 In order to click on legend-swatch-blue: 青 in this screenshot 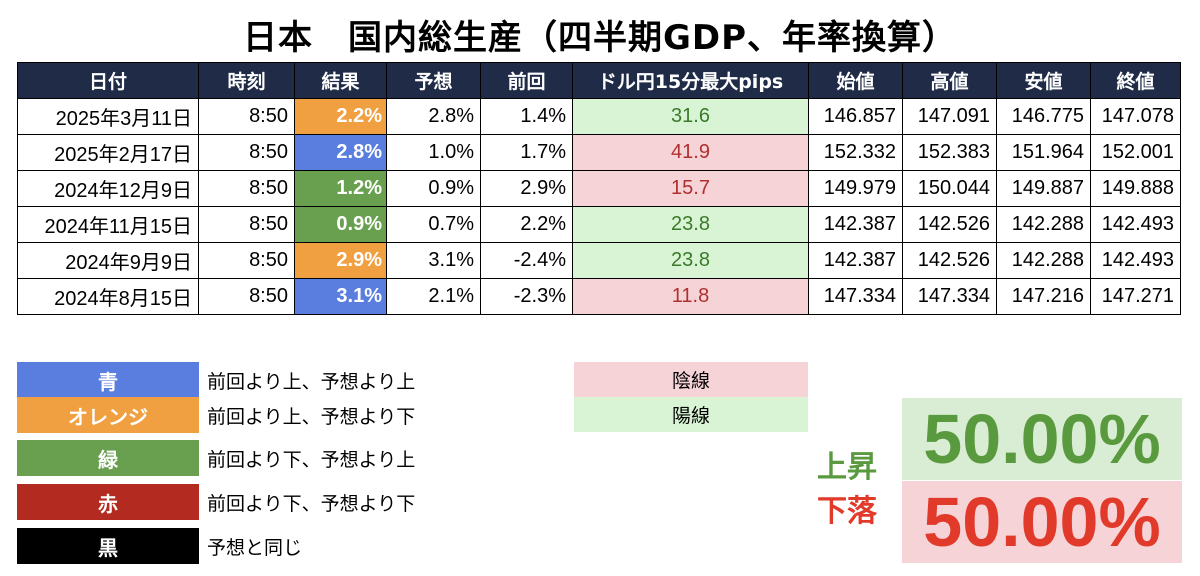, I will do `click(108, 380)`.